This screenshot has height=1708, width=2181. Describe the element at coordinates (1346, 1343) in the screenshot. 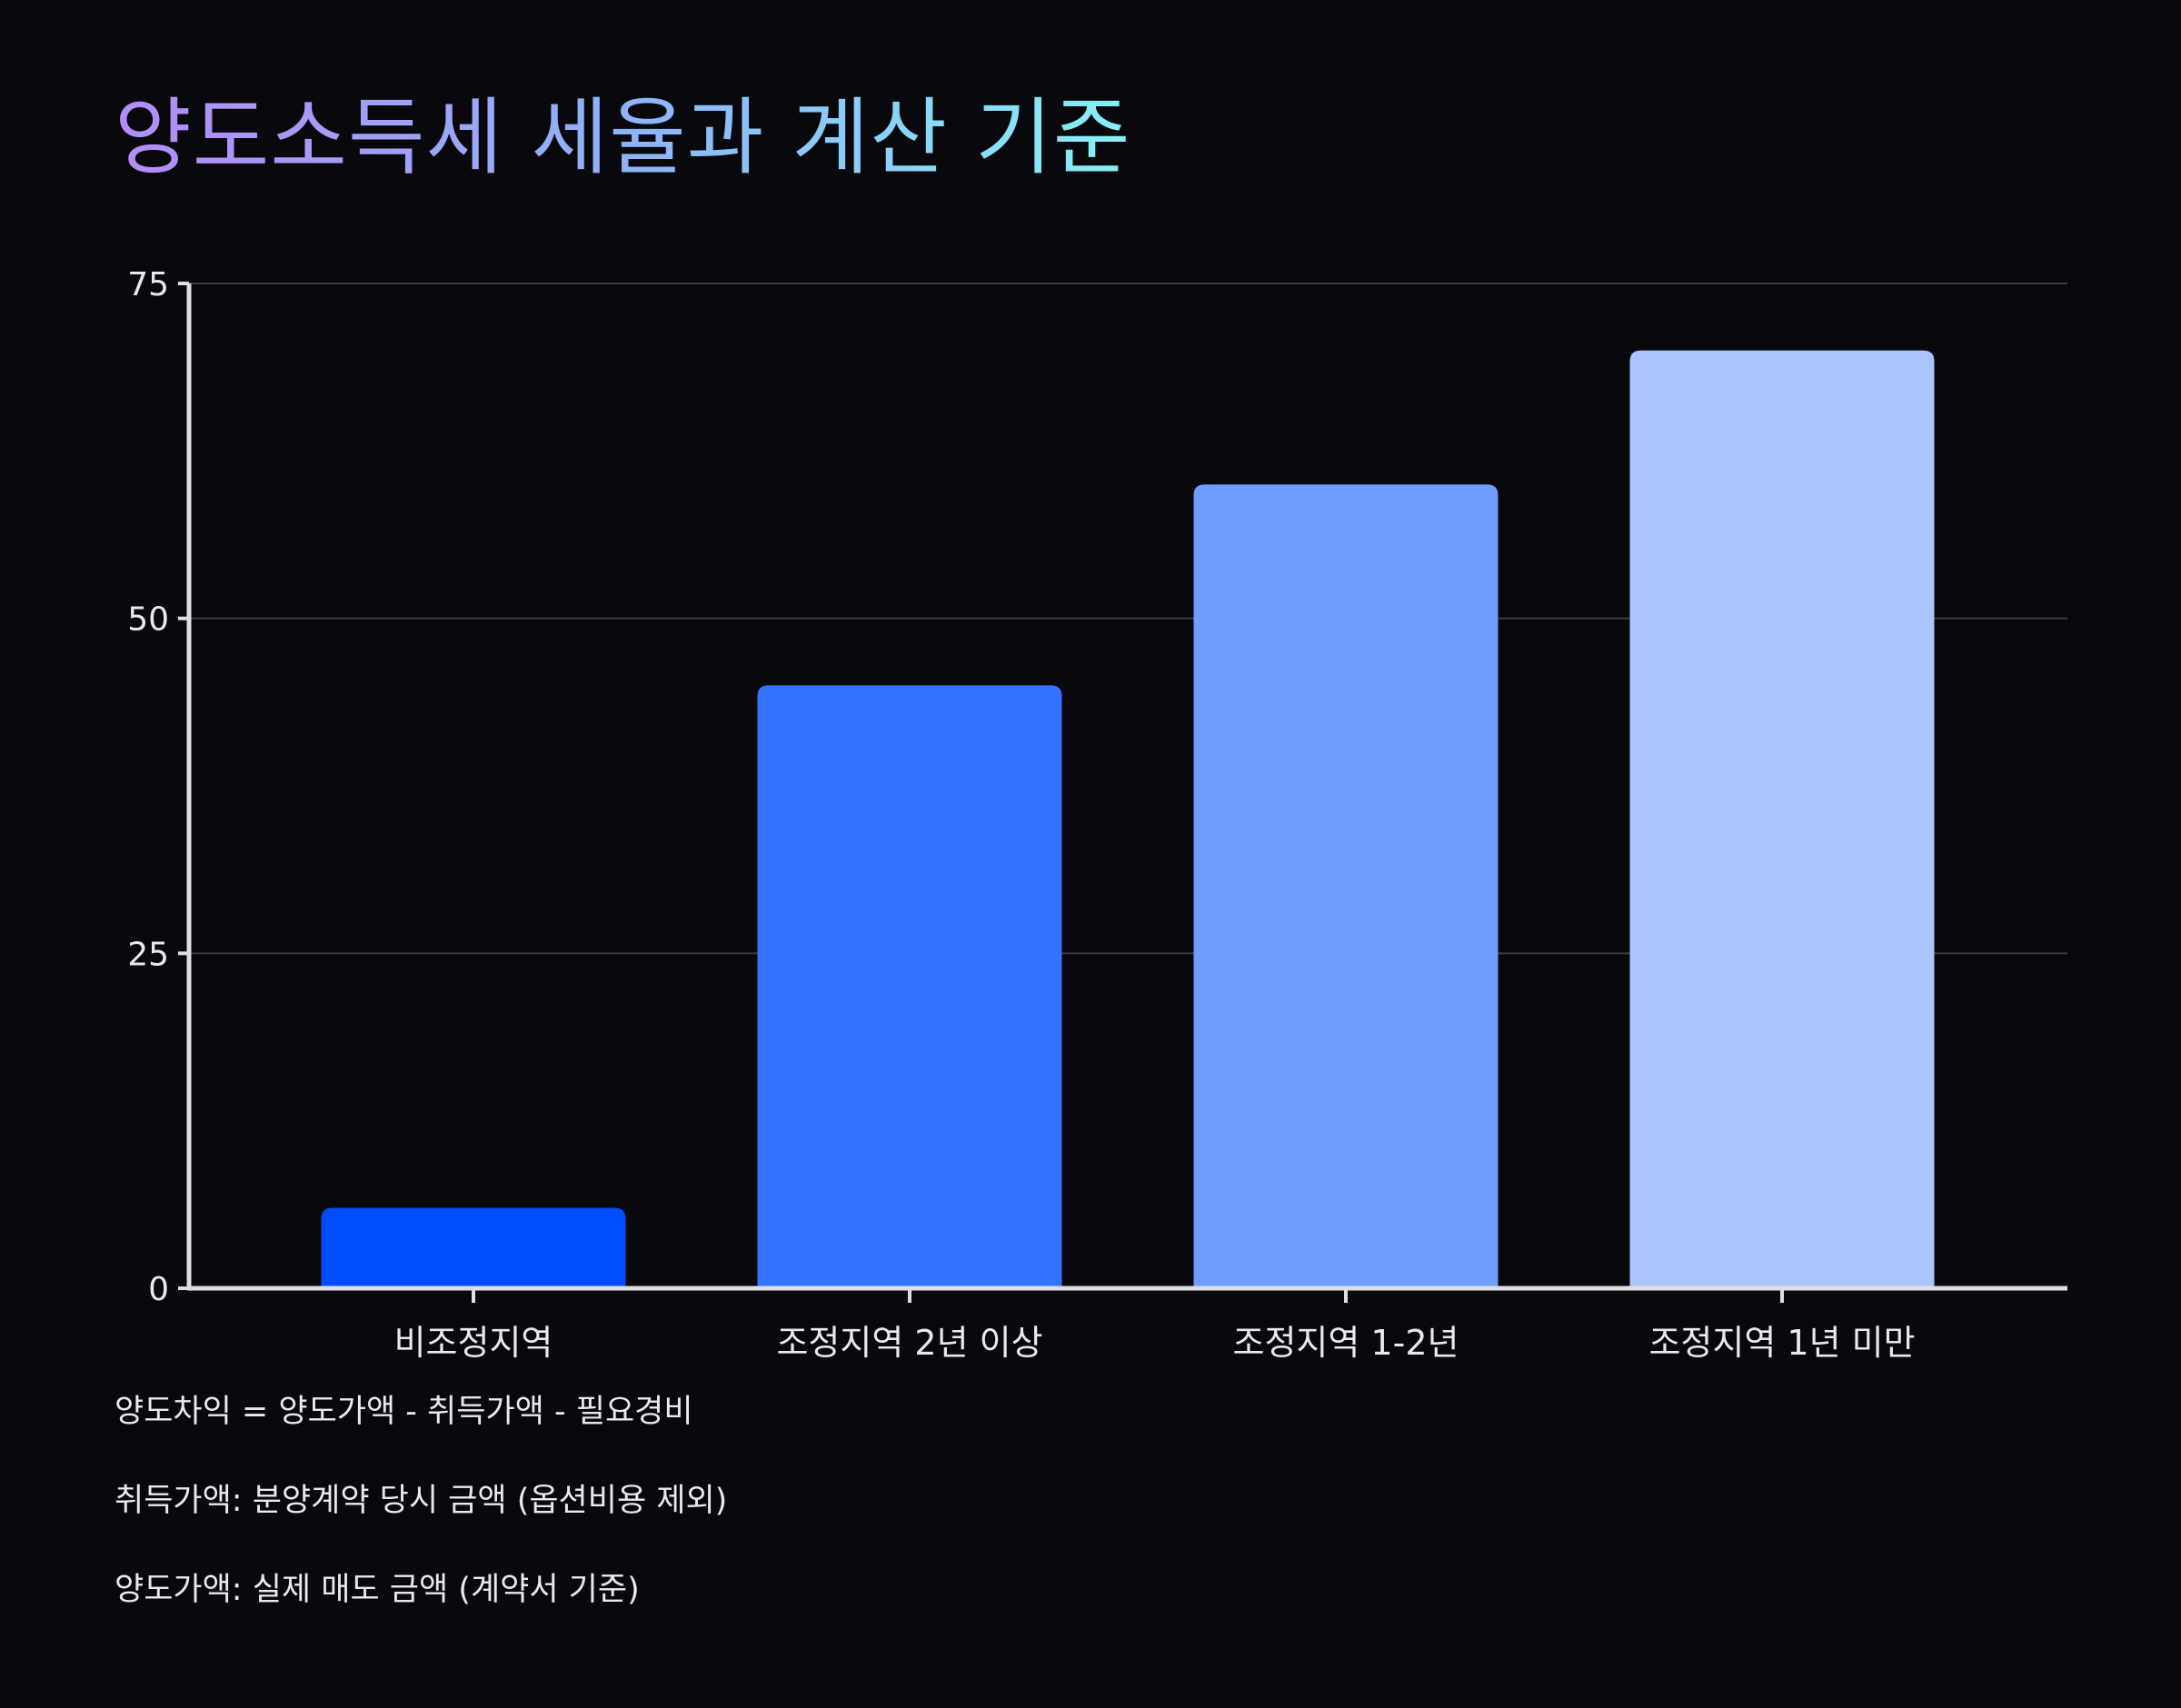

I see `x-tick-label: 조정지역 1-2년` at that location.